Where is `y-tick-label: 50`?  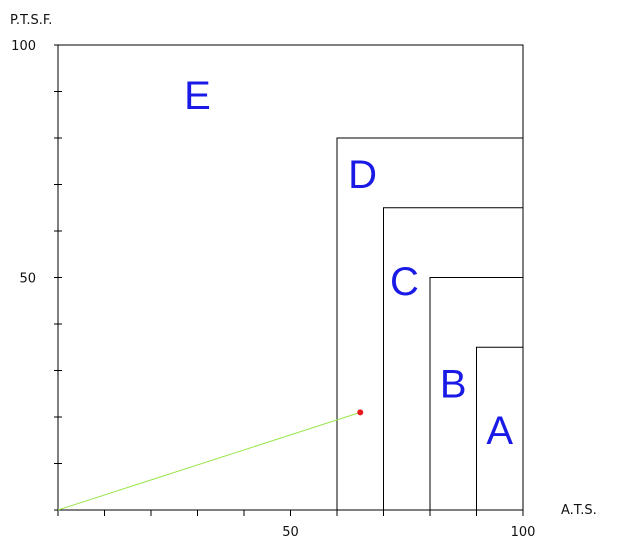 y-tick-label: 50 is located at coordinates (27, 279).